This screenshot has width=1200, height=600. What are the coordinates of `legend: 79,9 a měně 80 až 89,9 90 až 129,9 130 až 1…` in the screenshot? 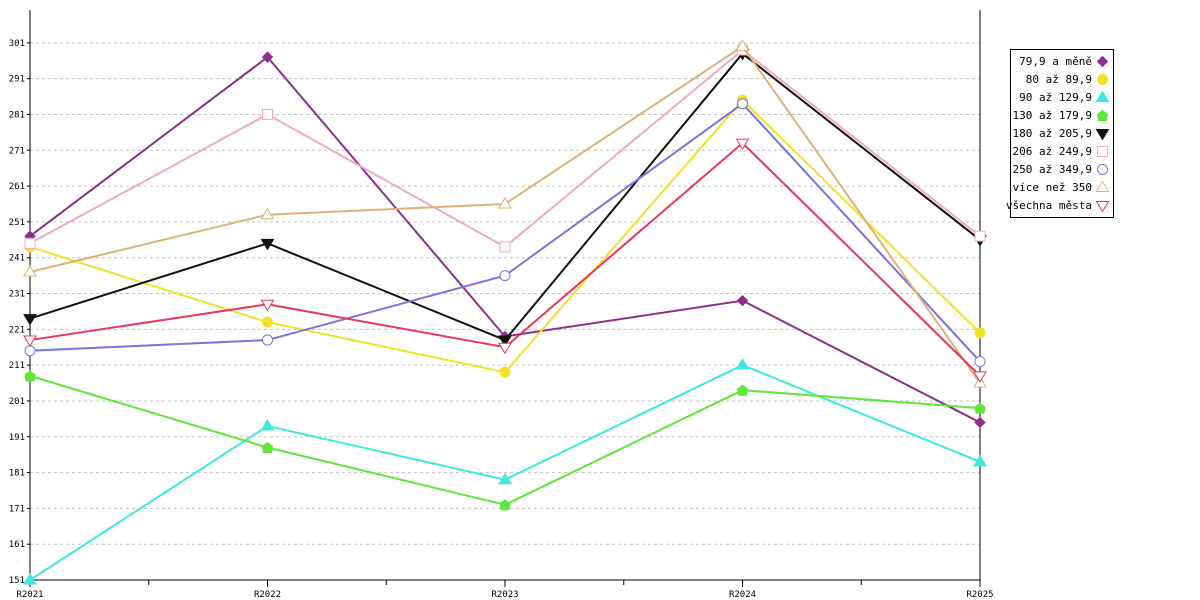 It's located at (1060, 134).